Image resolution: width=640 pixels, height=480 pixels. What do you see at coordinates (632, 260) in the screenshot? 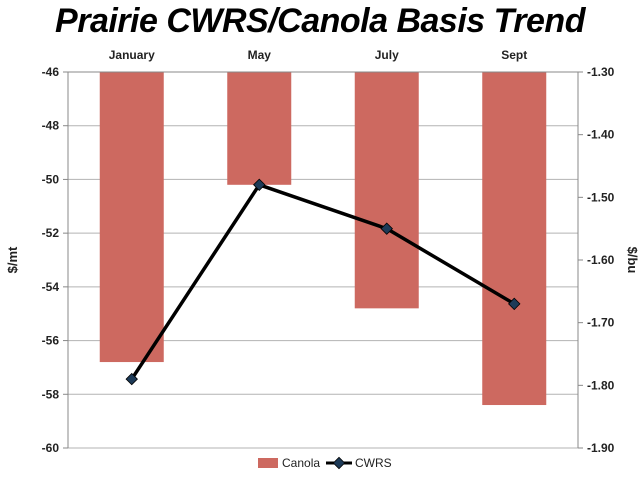
I see `right-axis-title: $/bu` at bounding box center [632, 260].